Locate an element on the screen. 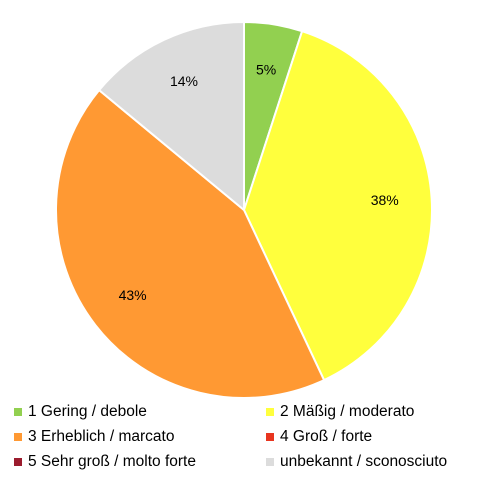 Image resolution: width=479 pixels, height=491 pixels. legend-label-gross: 4 Groß / forte is located at coordinates (326, 436).